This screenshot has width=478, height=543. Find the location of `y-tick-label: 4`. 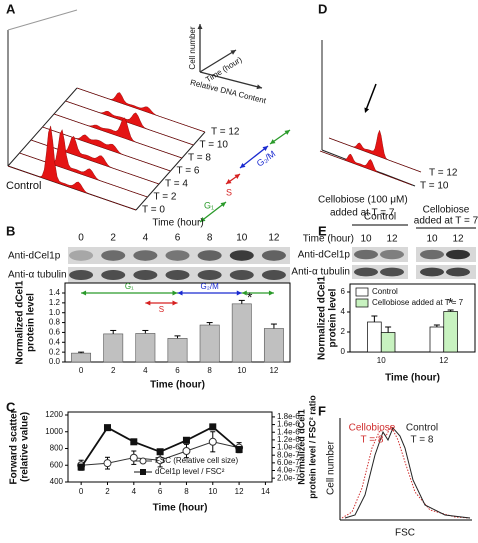

y-tick-label: 4 is located at coordinates (343, 311).